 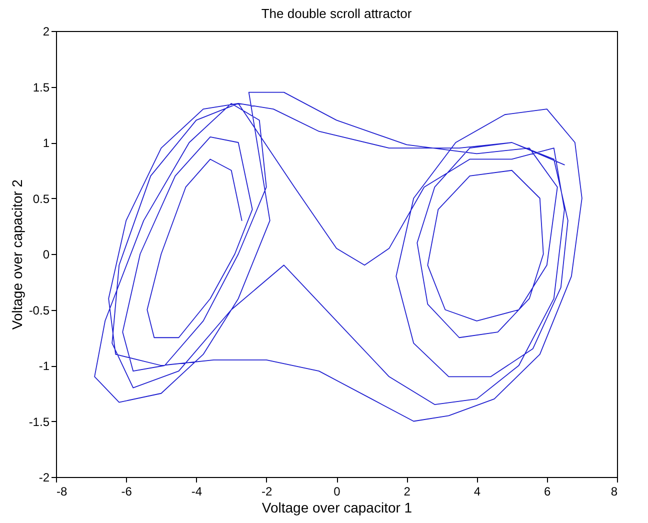 What do you see at coordinates (41, 87) in the screenshot?
I see `y-tick-label: 1.5` at bounding box center [41, 87].